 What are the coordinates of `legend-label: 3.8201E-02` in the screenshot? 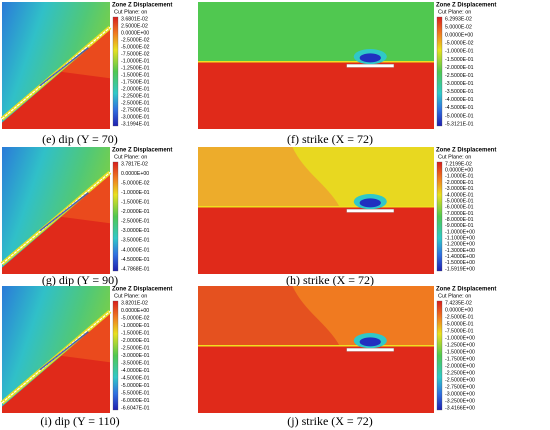 It's located at (134, 303).